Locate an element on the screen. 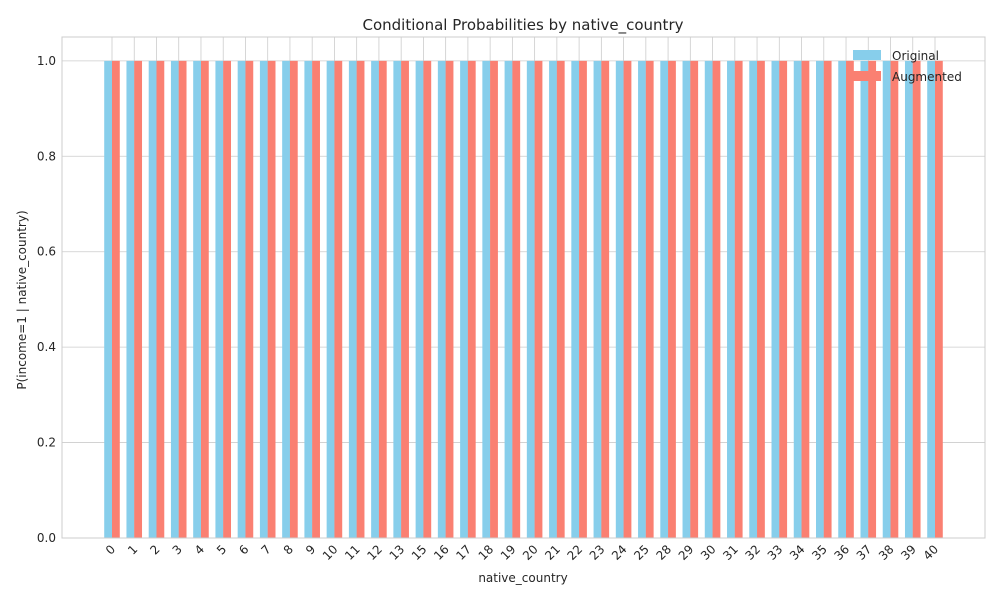 Image resolution: width=1000 pixels, height=604 pixels. x-tick-label: 1 is located at coordinates (132, 549).